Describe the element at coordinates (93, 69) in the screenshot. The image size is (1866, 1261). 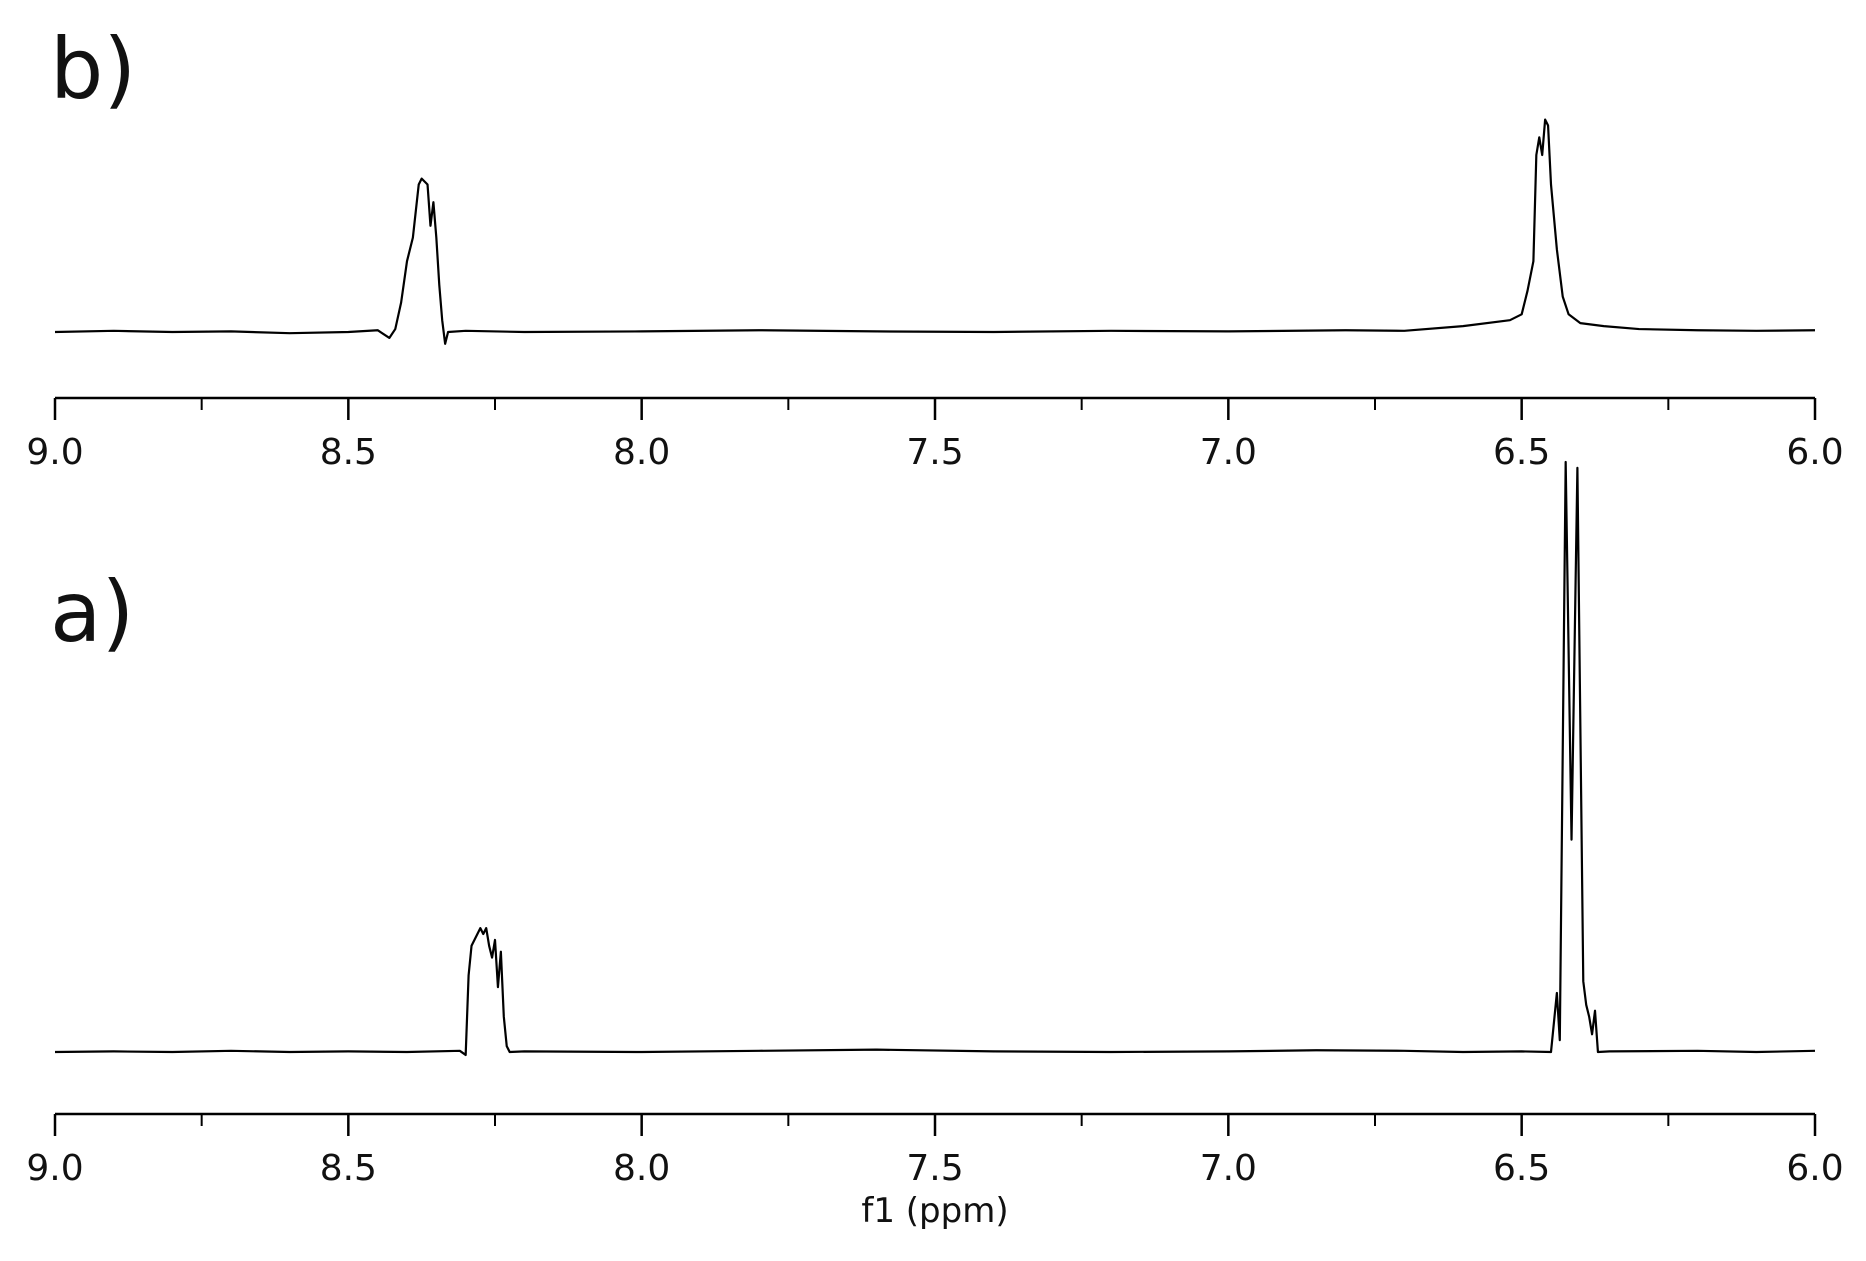
I see `panel-label: b)` at that location.